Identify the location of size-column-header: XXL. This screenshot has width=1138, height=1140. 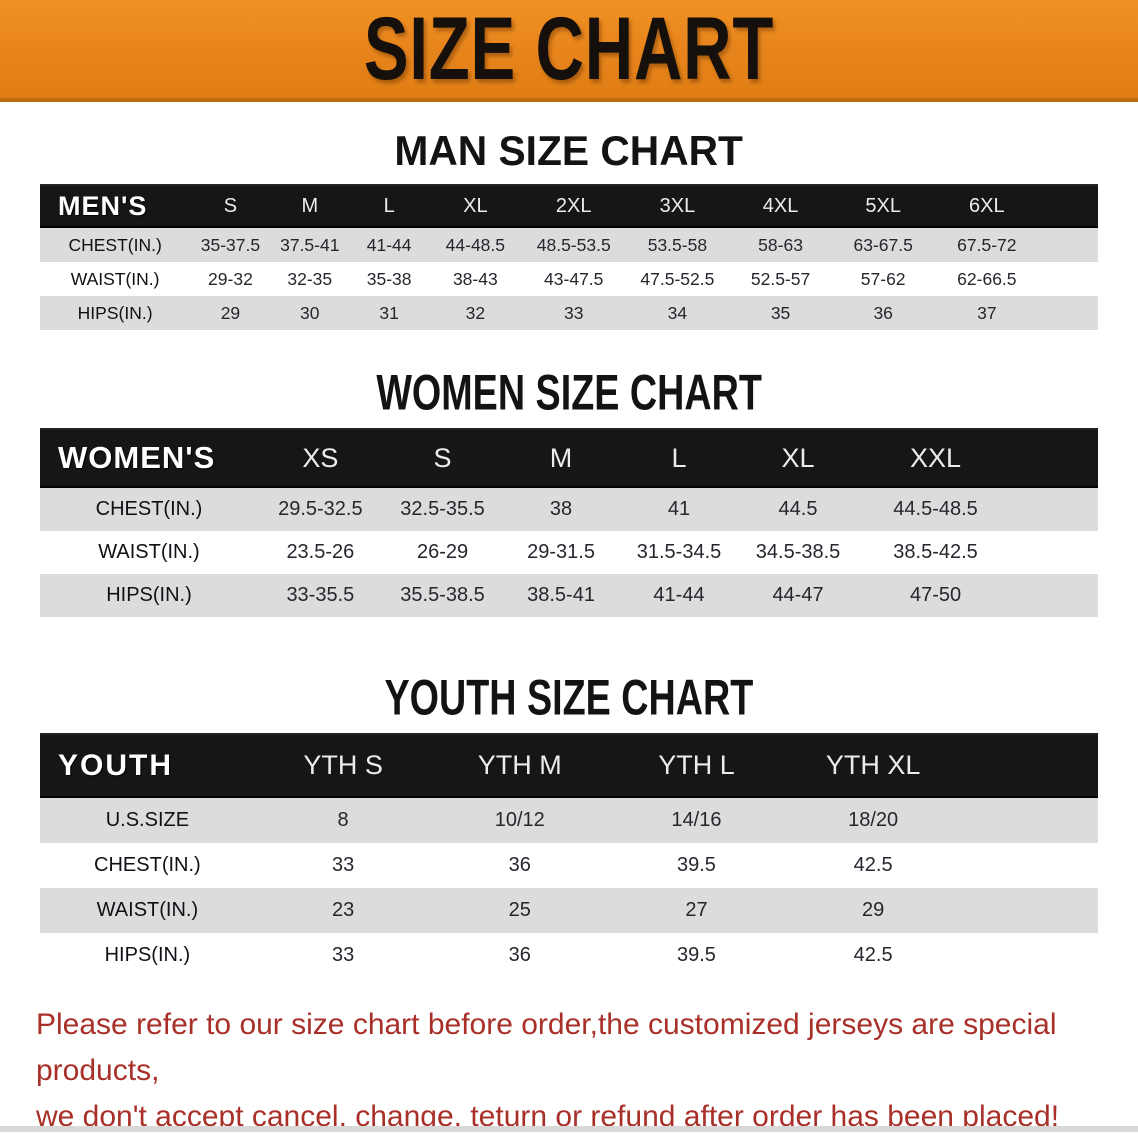
(935, 458).